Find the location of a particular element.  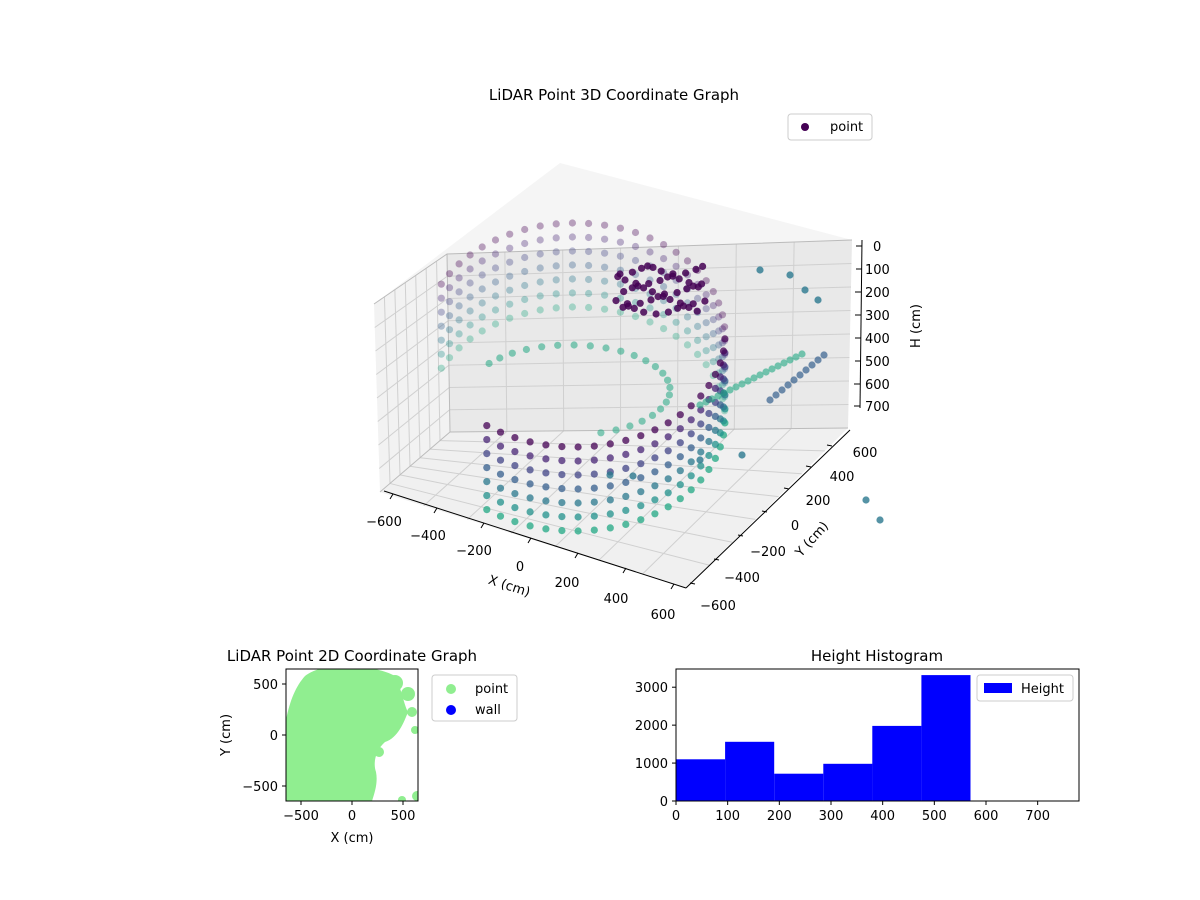

legend-marker-point is located at coordinates (451, 689).